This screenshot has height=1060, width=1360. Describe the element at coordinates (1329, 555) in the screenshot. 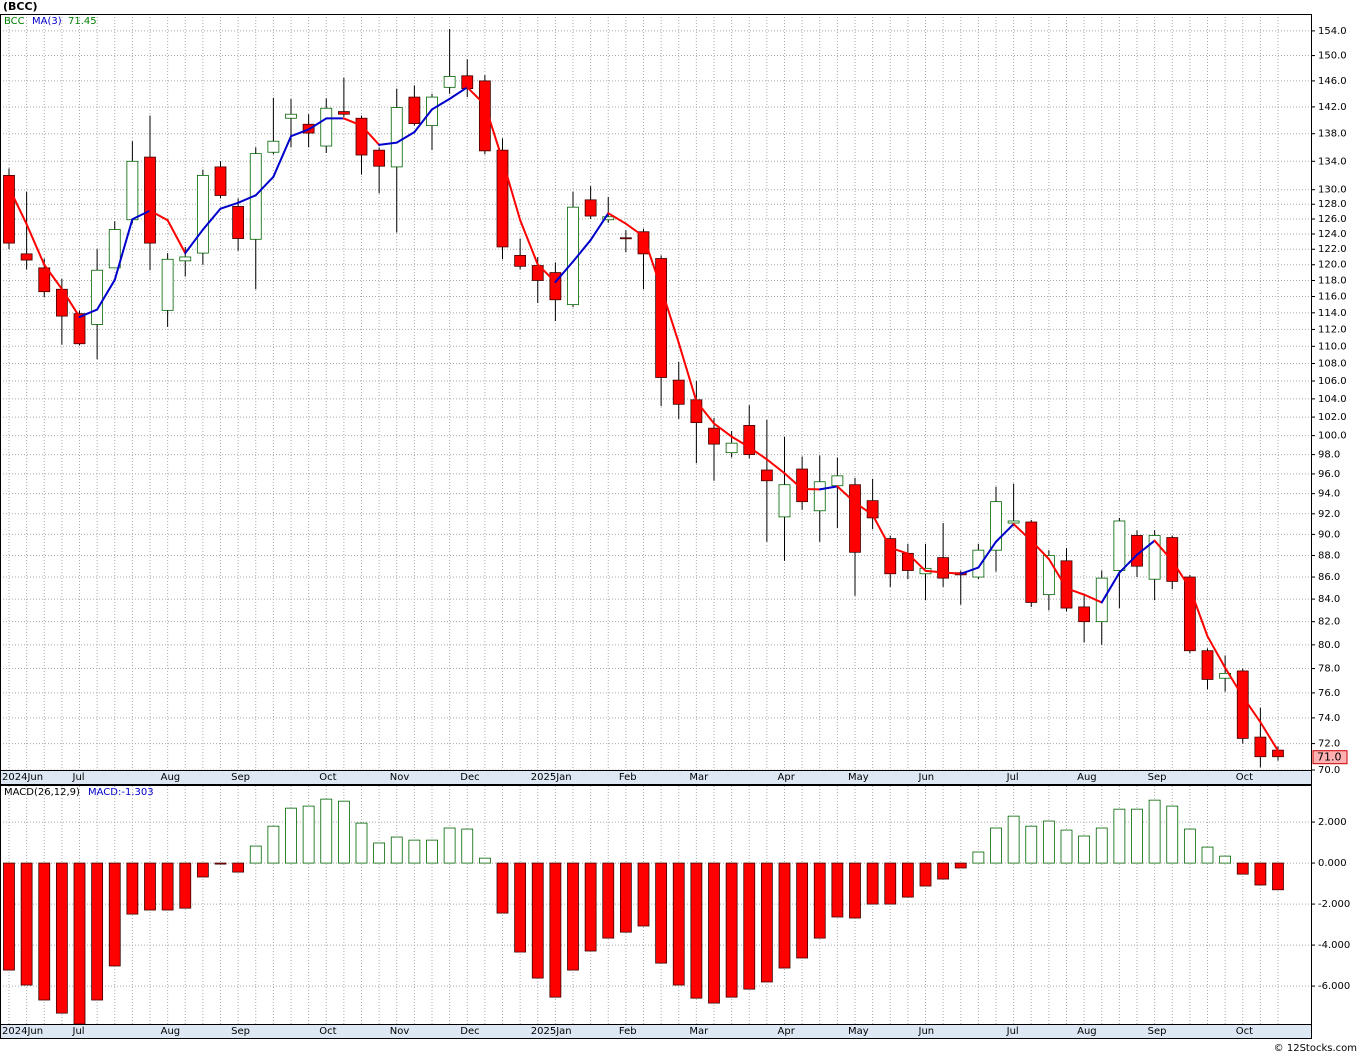

I see `y-tick-label: 88.0` at that location.